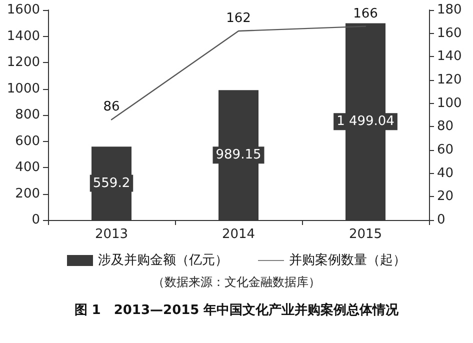  What do you see at coordinates (237, 282) in the screenshot?
I see `text: （数据来源：文化金融数据库）` at bounding box center [237, 282].